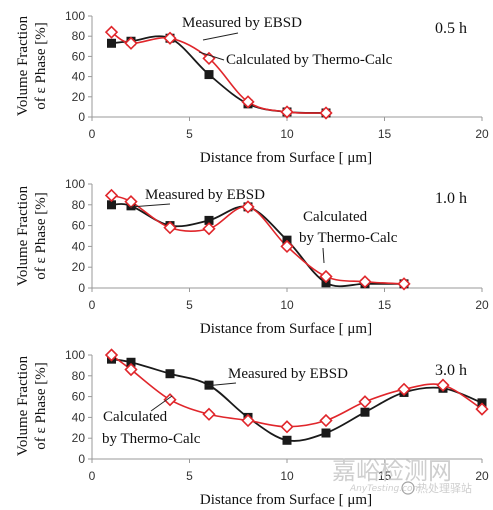 The image size is (493, 510). I want to click on watermark-main-text: 嘉峪检测网, so click(392, 471).